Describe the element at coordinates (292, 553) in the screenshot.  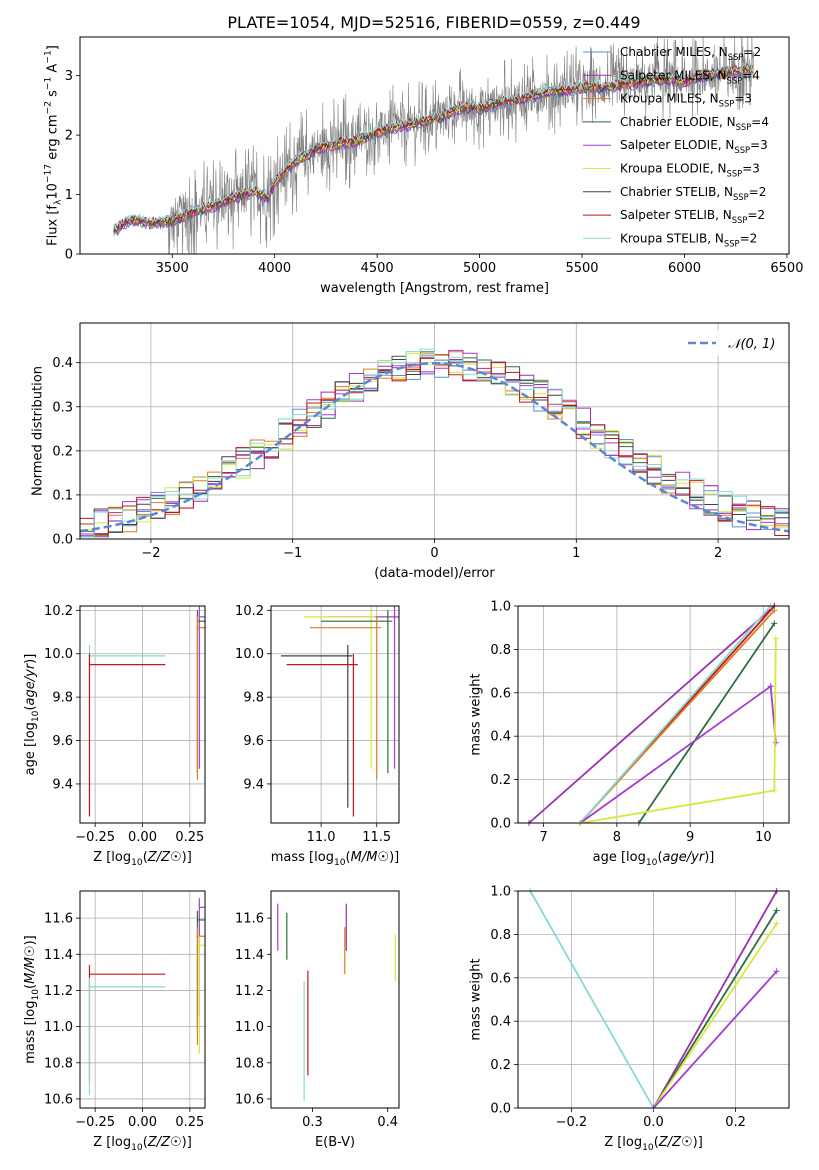
I see `x-tick-label: −1` at that location.